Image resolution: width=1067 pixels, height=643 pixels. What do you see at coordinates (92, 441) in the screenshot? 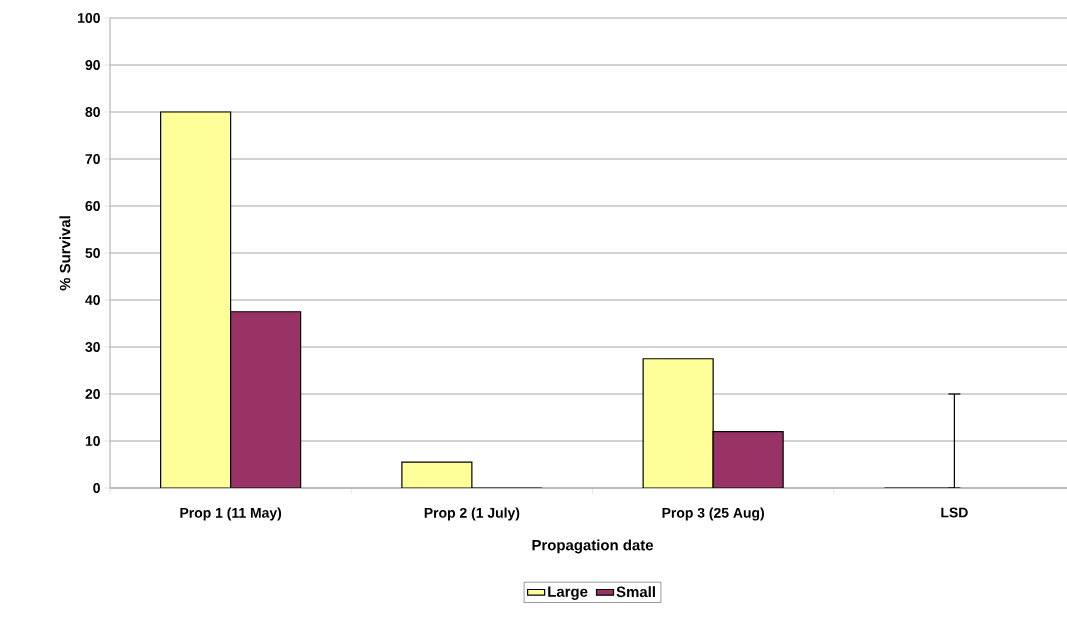
I see `y-tick-label: 10` at bounding box center [92, 441].